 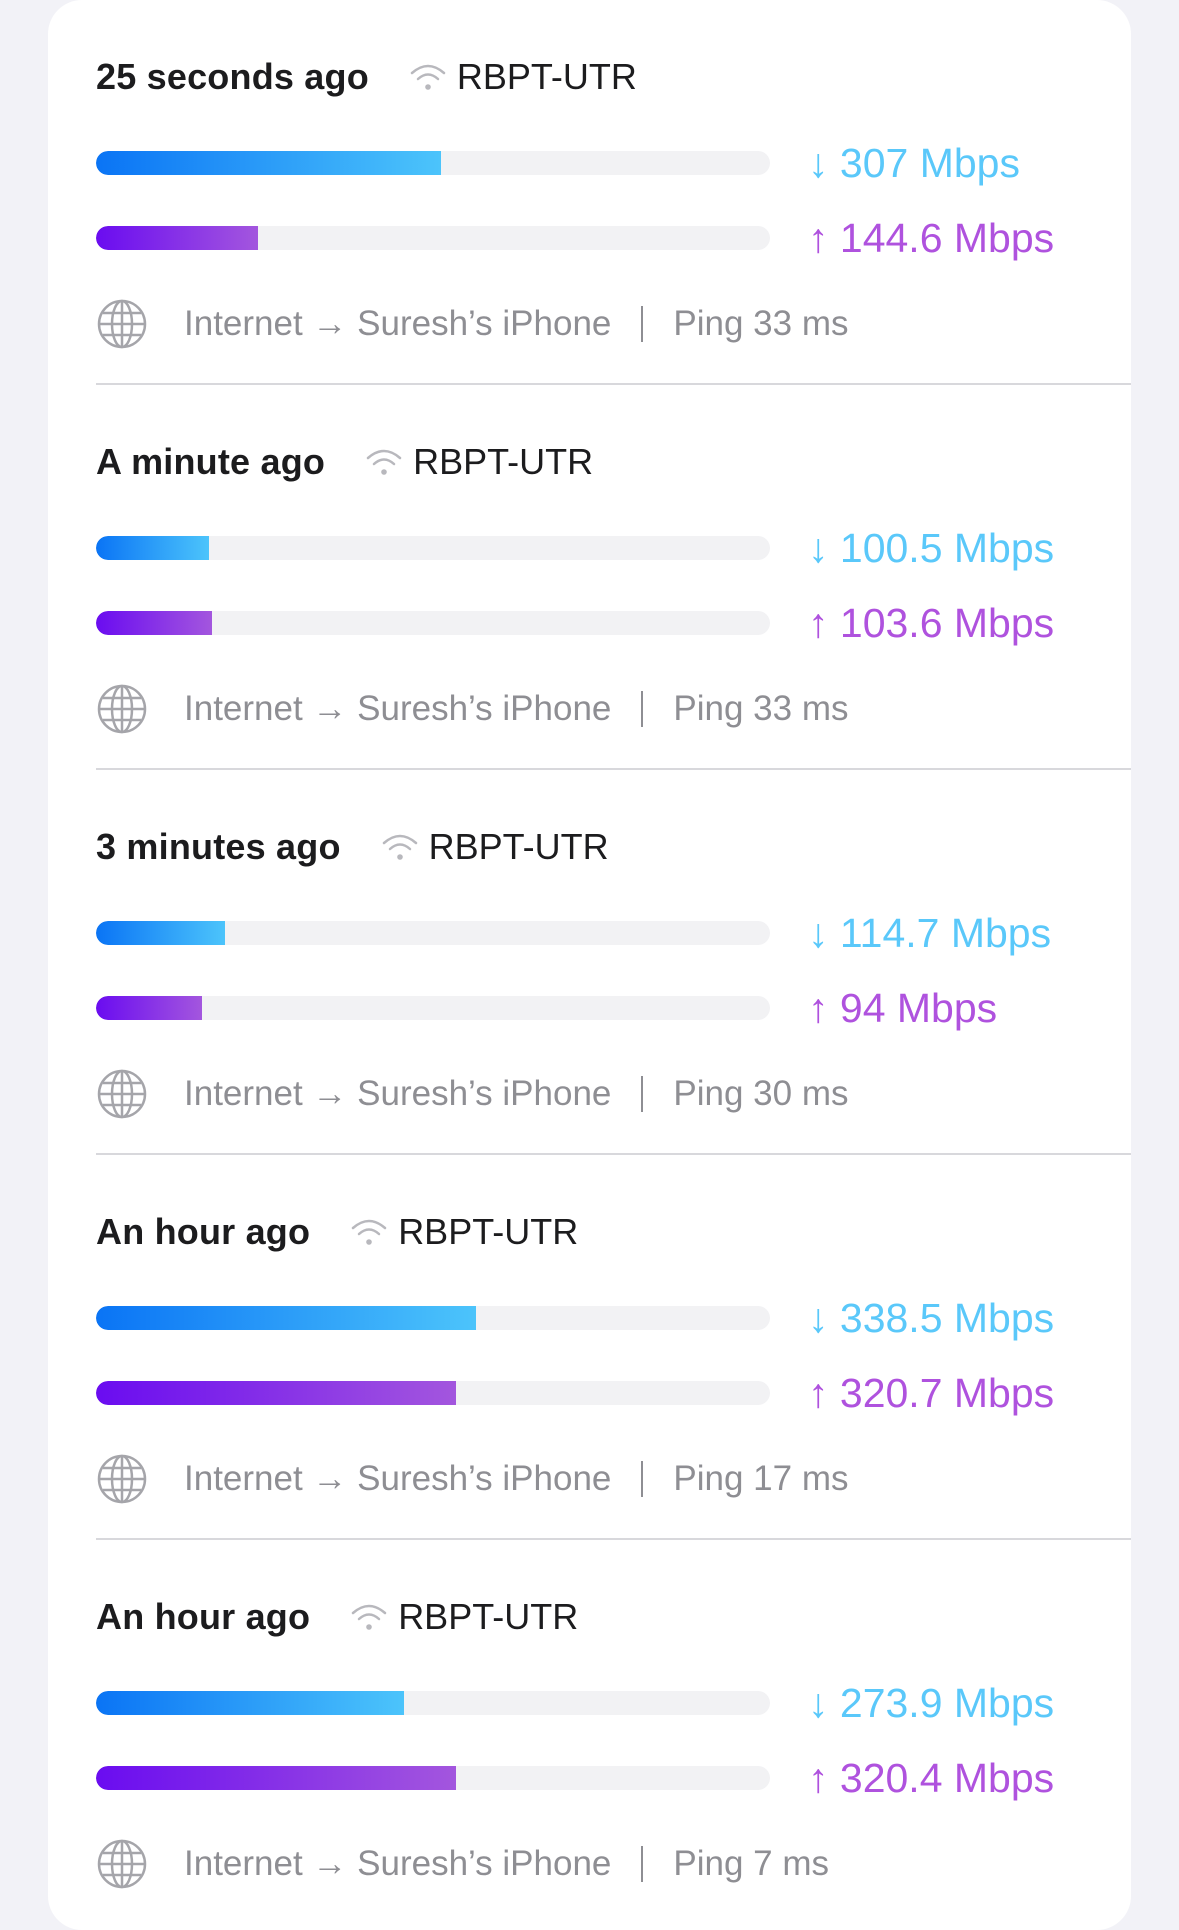 I want to click on entry-meta: Internet → Suresh’s iPhone Ping 17 ms, so click(x=472, y=1479).